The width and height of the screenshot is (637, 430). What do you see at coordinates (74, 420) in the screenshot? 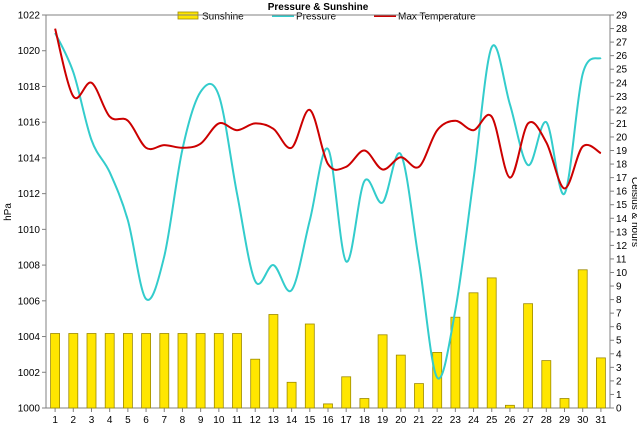
I see `x-tick-label: 2` at bounding box center [74, 420].